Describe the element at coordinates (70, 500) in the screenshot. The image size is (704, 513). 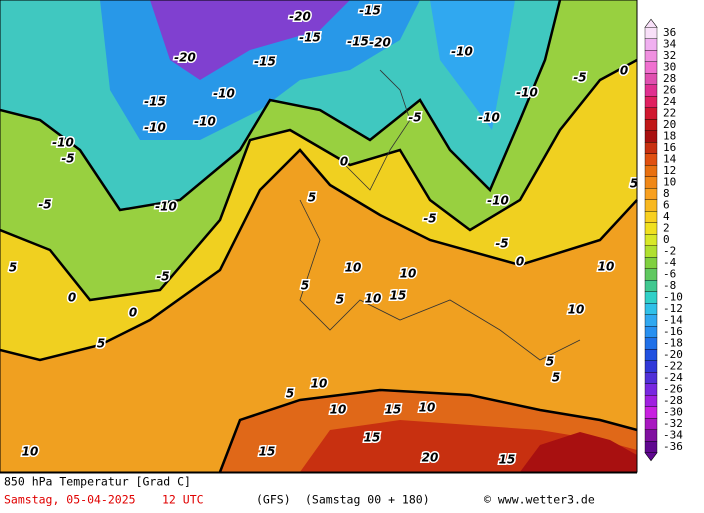
I see `footer-date: Samstag, 05-04-2025` at that location.